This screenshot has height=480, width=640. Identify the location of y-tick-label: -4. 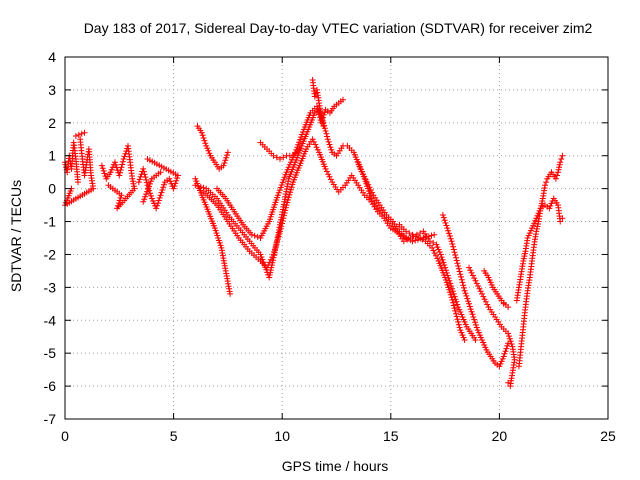
(50, 320).